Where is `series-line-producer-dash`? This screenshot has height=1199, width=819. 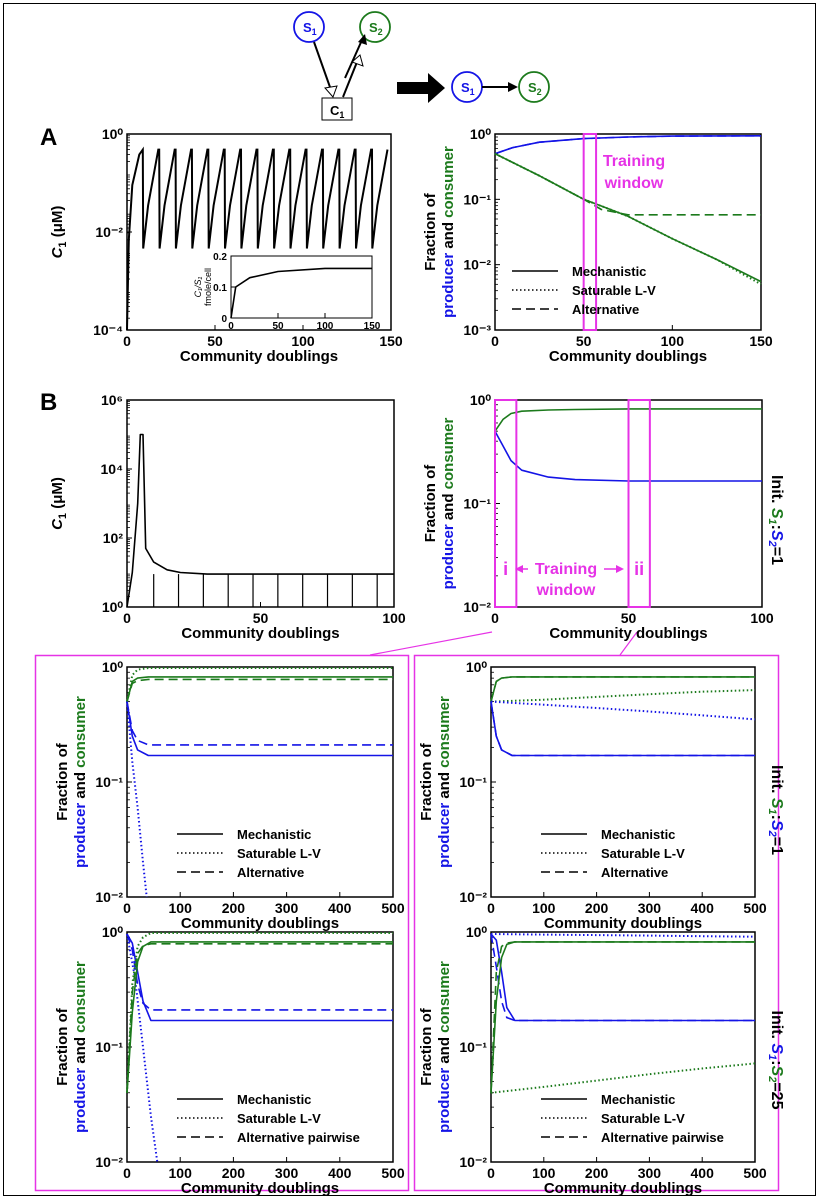 series-line-producer-dash is located at coordinates (259, 972).